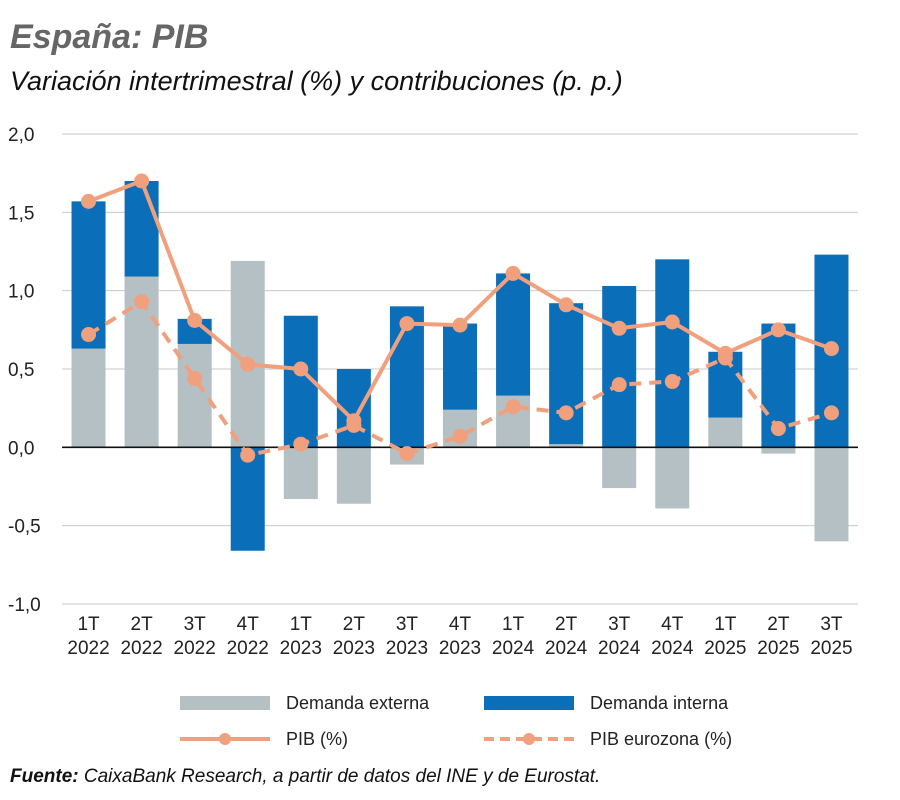 The image size is (900, 800). I want to click on legend-label-pib-euro: PIB eurozona (%), so click(661, 738).